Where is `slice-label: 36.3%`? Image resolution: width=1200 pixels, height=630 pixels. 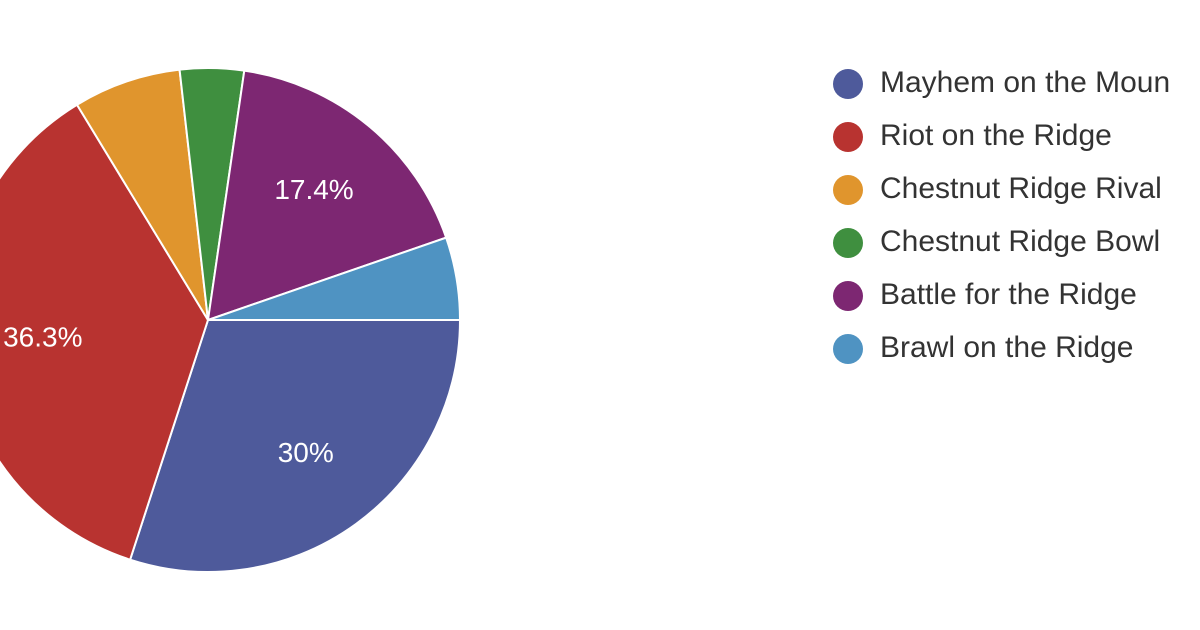
slice-label: 36.3% is located at coordinates (42, 337).